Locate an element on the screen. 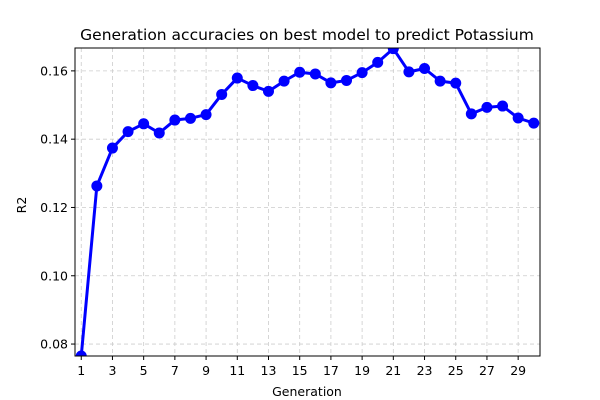 Image resolution: width=600 pixels, height=400 pixels. y-tick-label: 0.14 is located at coordinates (54, 139).